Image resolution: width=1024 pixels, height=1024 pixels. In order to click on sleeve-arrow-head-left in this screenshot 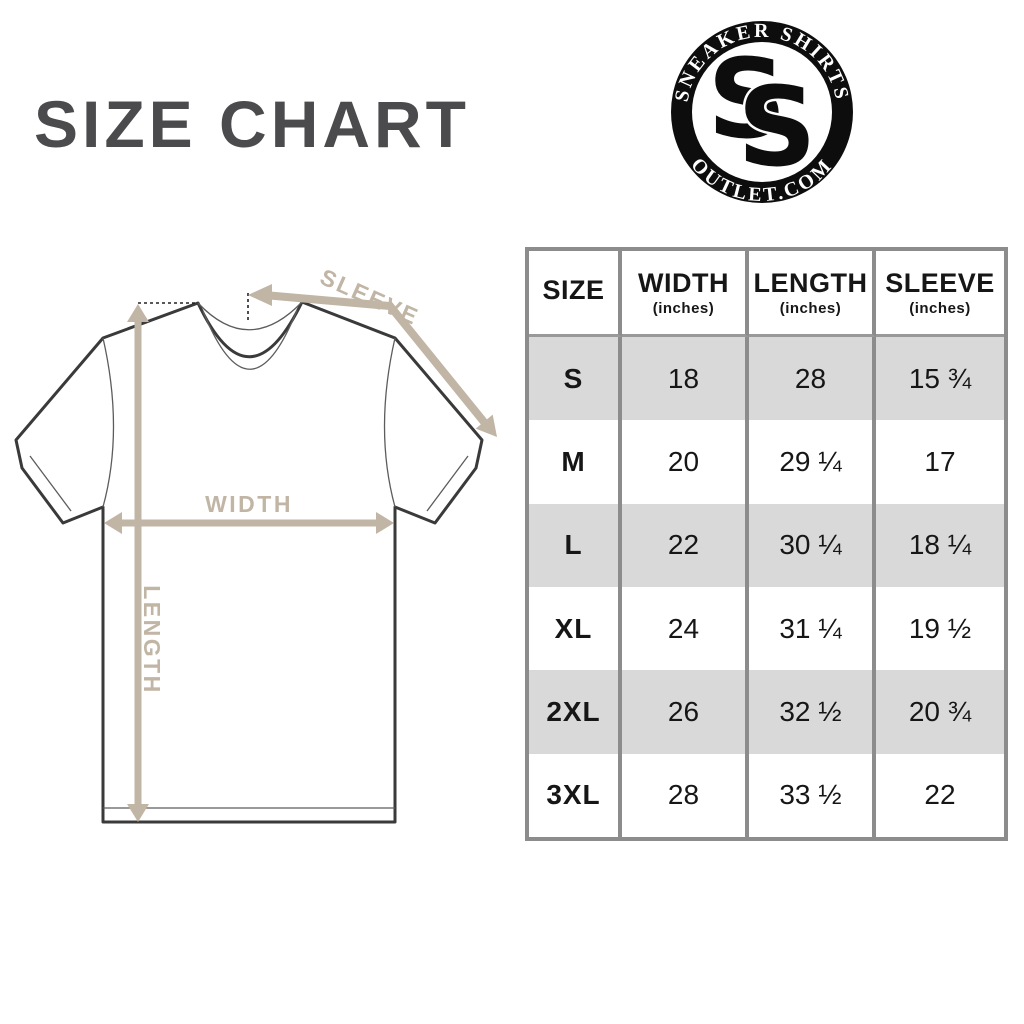, I will do `click(260, 295)`.